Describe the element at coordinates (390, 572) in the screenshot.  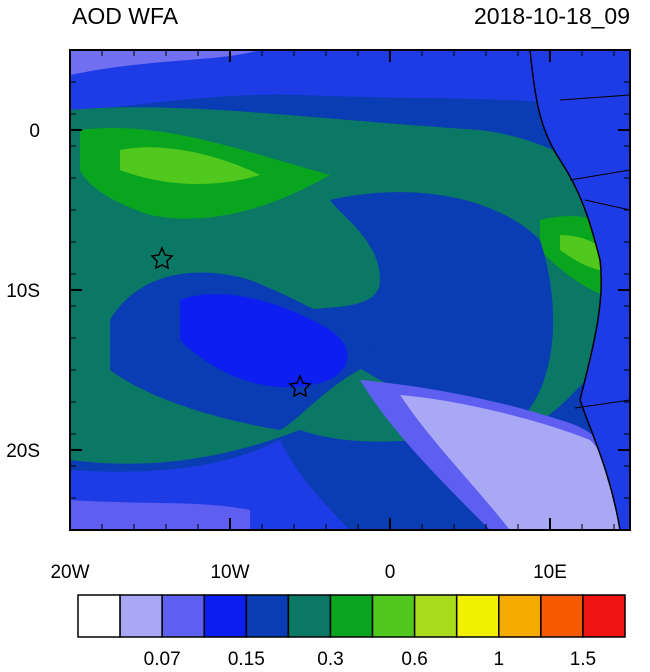
I see `x-tick-label: 0` at that location.